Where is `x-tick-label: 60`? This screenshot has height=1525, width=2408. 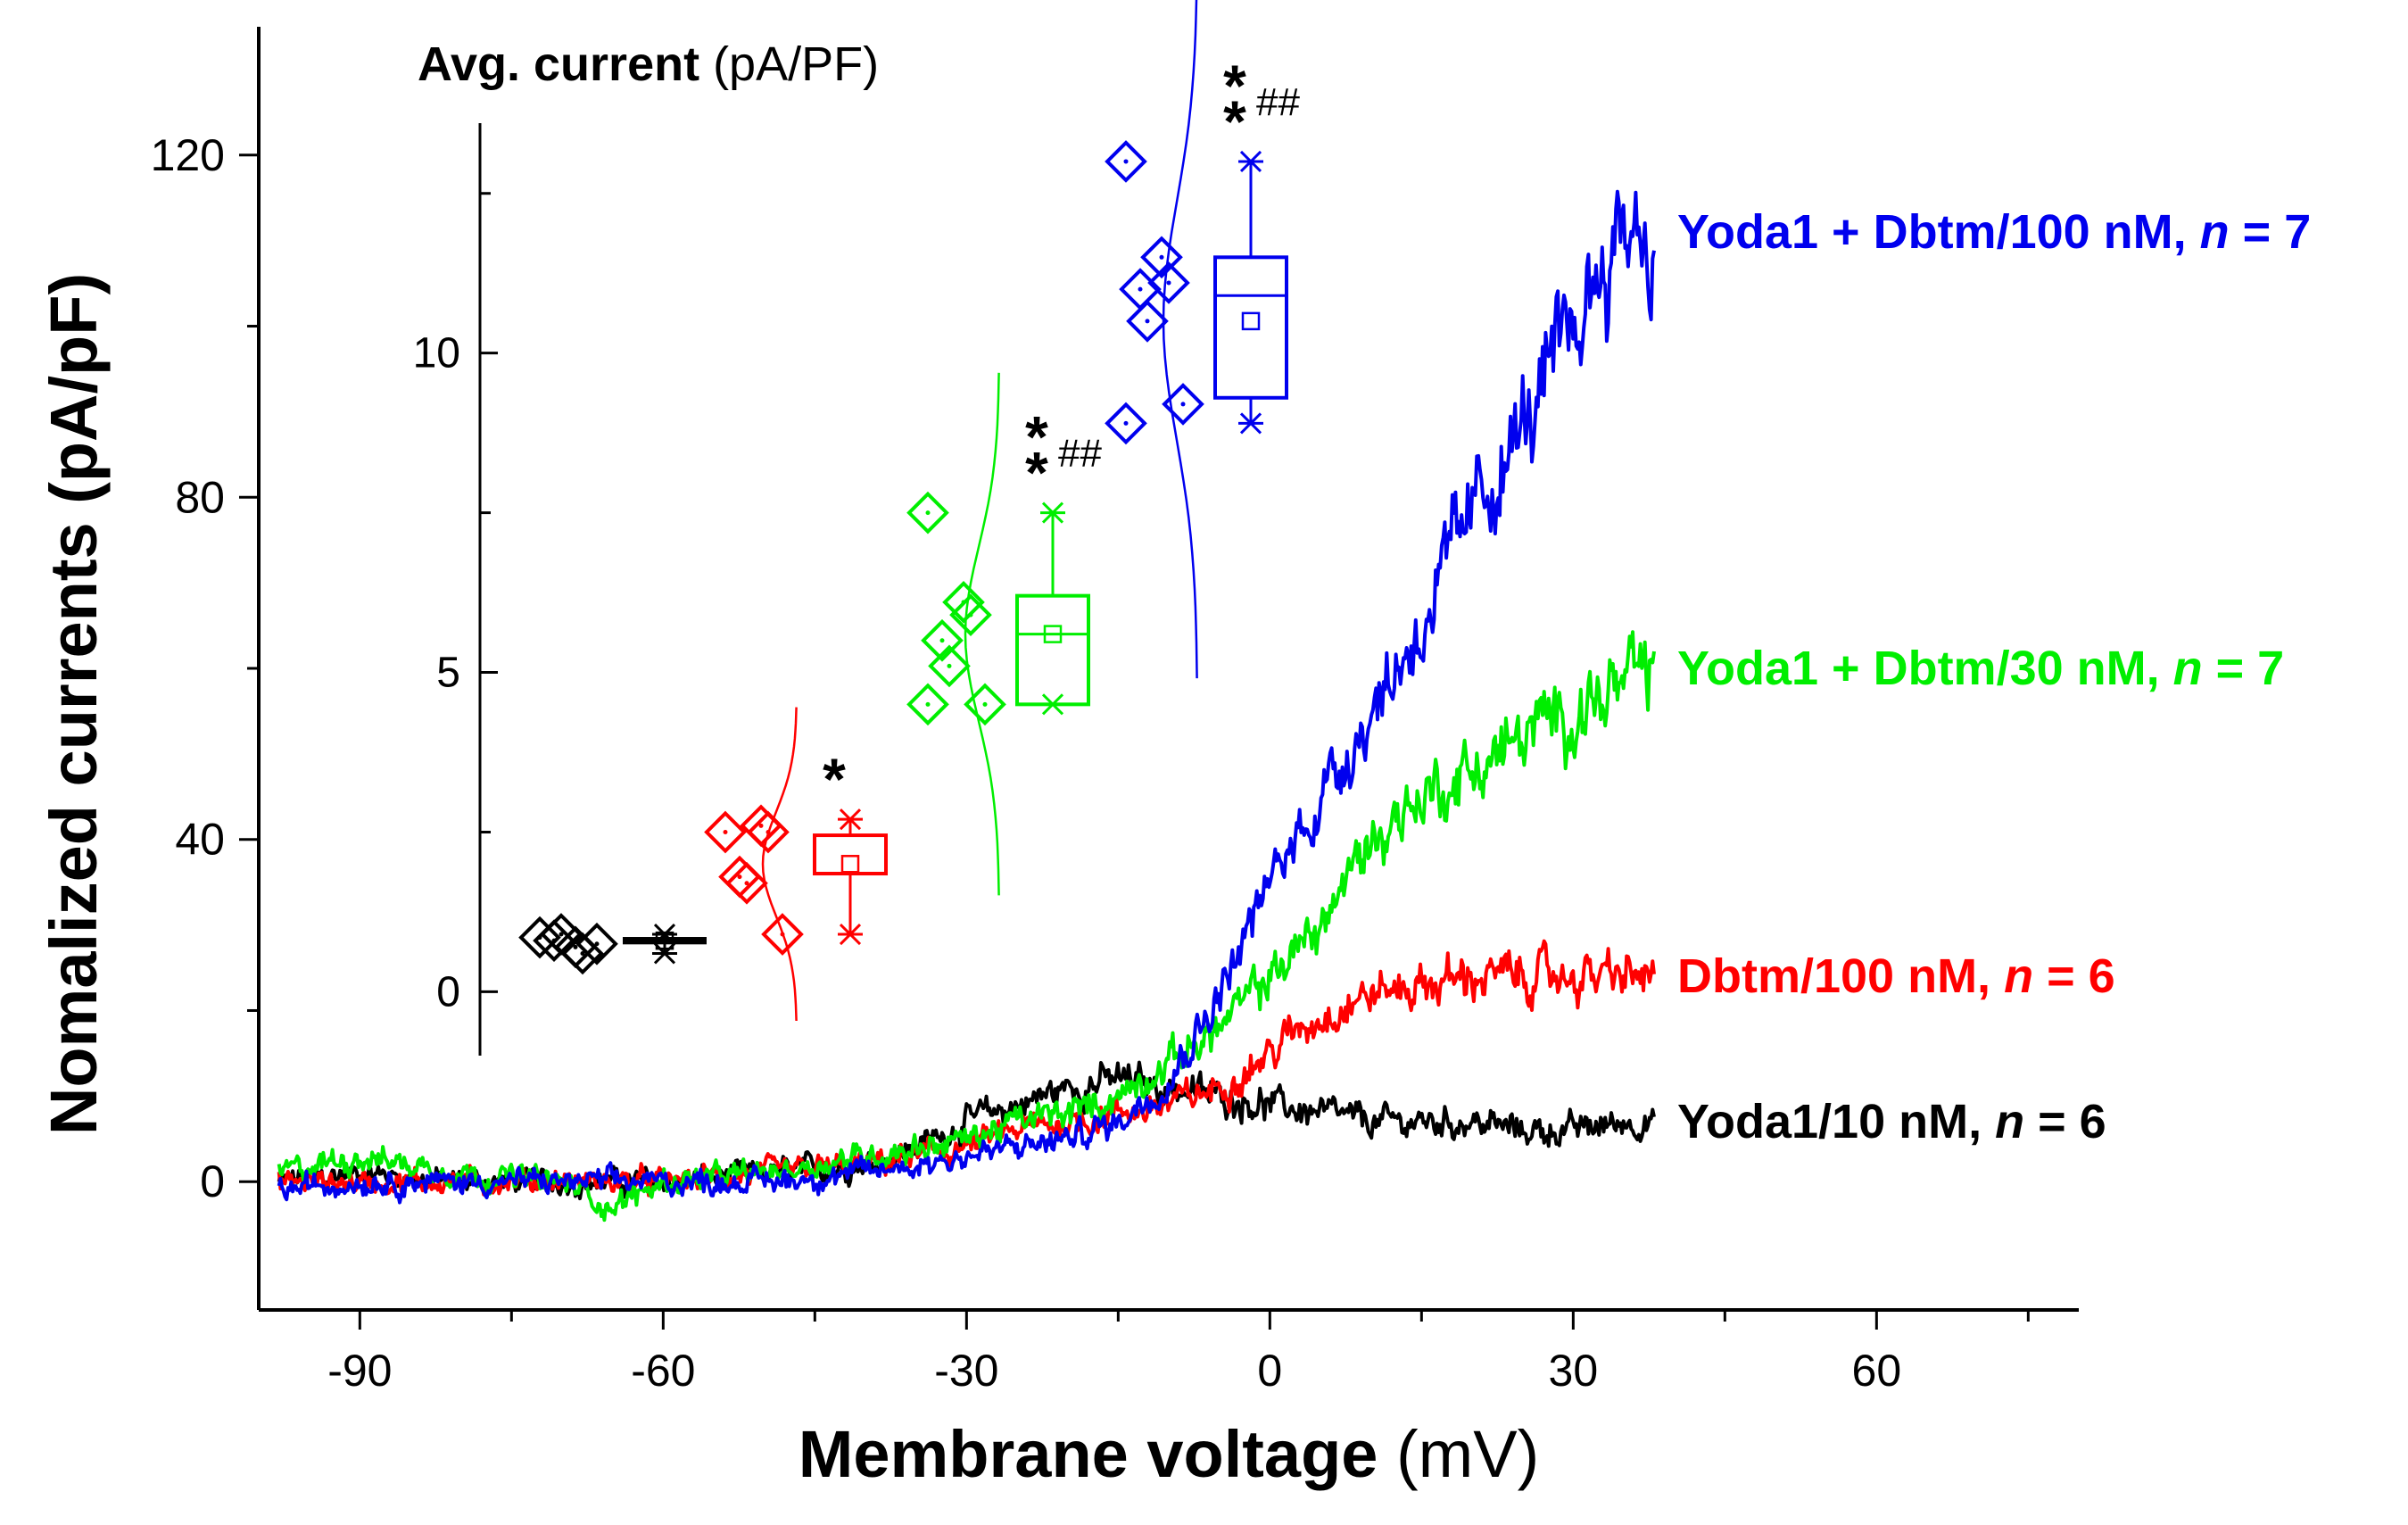
x-tick-label: 60 is located at coordinates (1877, 1371).